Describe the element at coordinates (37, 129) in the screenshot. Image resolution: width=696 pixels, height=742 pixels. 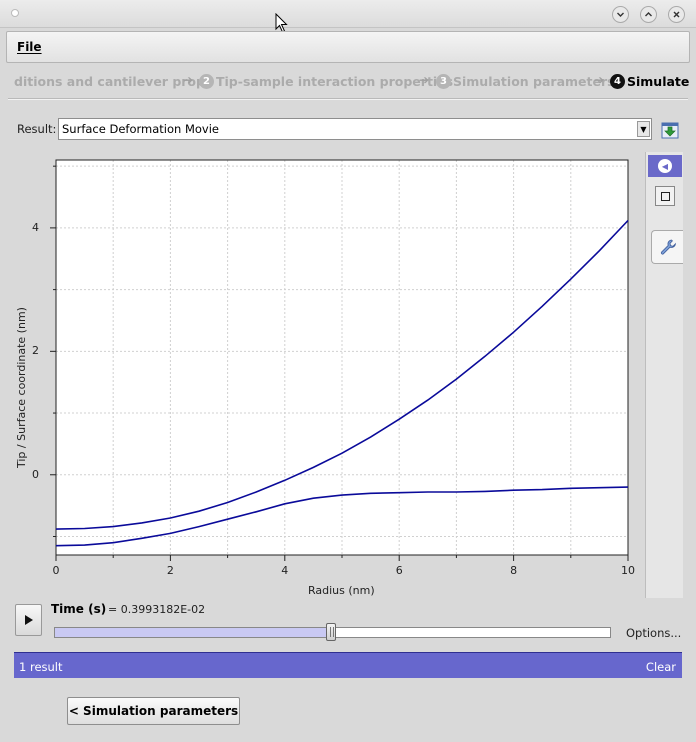
I see `result-label: Result:` at that location.